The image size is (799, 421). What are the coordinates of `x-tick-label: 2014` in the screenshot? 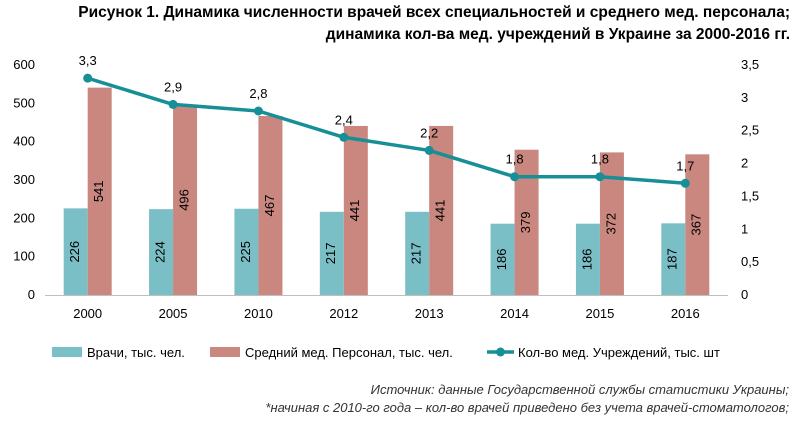 It's located at (514, 313).